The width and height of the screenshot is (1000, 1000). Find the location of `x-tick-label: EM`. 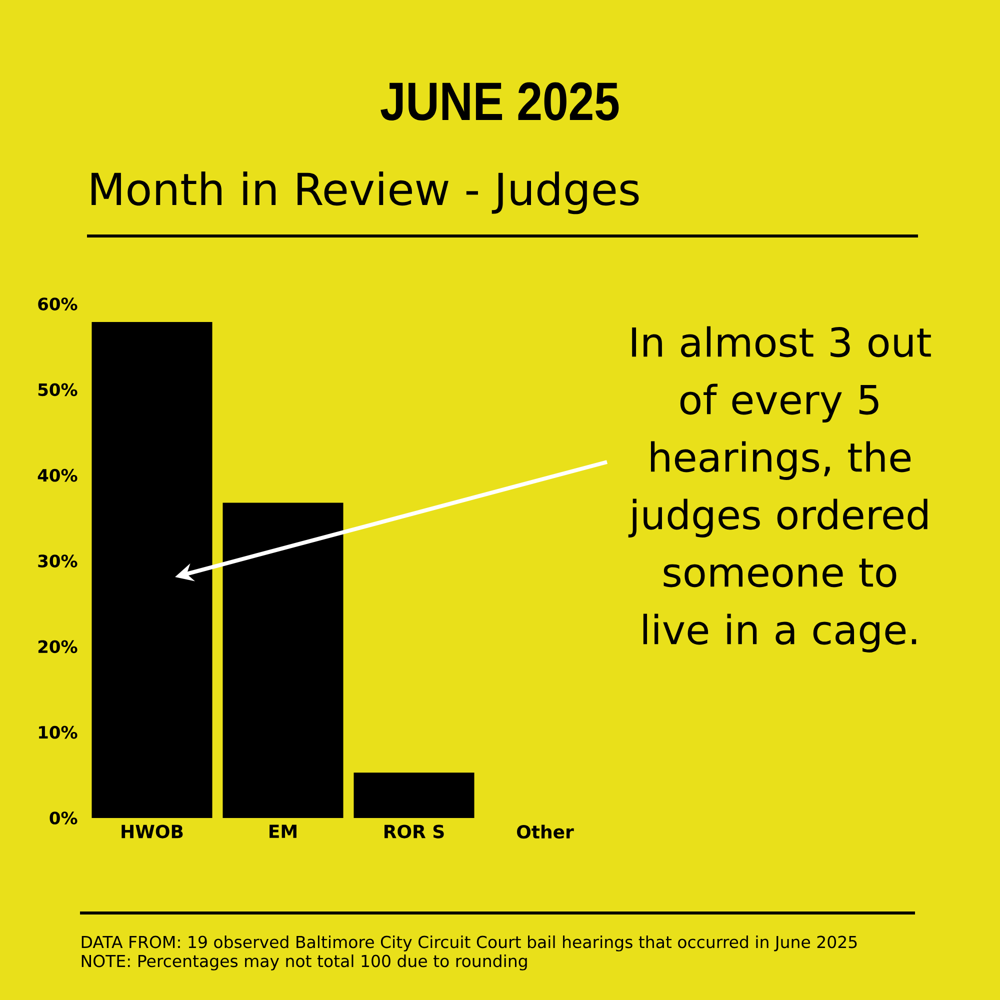

x-tick-label: EM is located at coordinates (283, 831).